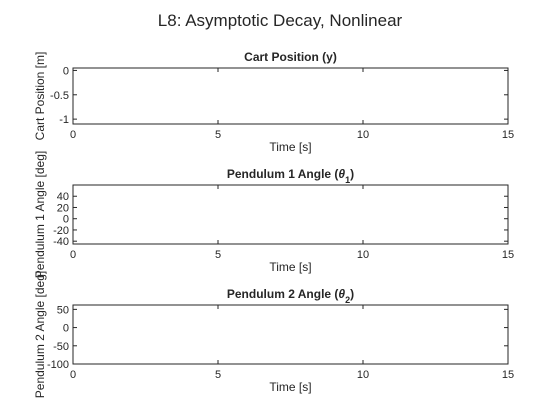 The height and width of the screenshot is (420, 560). I want to click on pendulum-1-axes-box, so click(290, 214).